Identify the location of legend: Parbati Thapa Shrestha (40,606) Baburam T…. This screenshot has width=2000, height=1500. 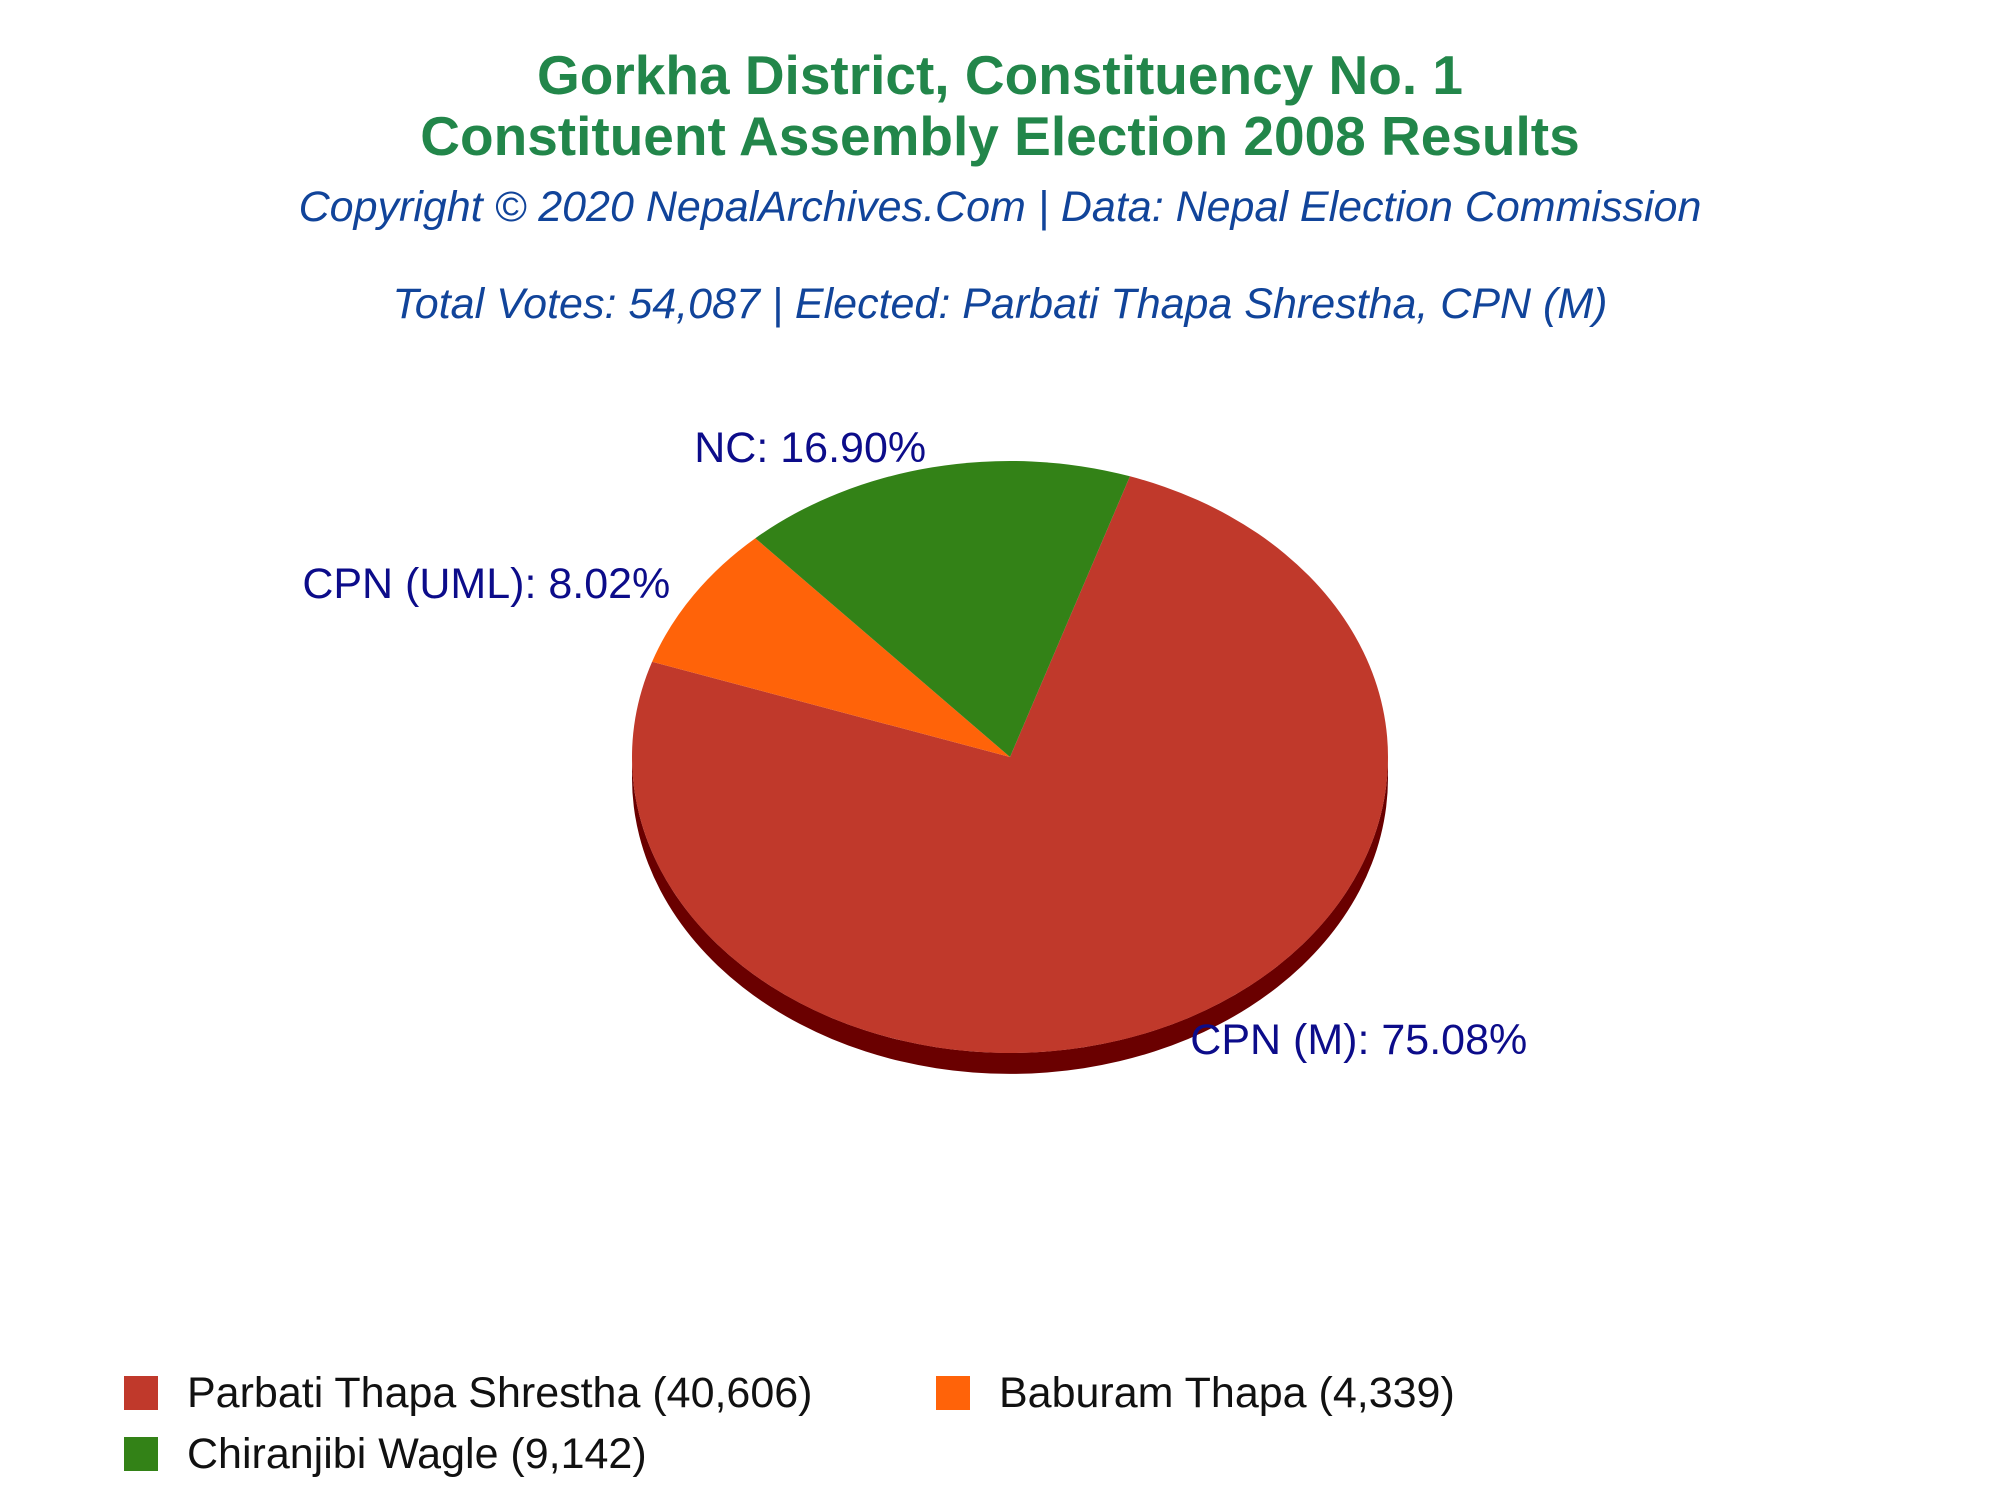
(789, 1423).